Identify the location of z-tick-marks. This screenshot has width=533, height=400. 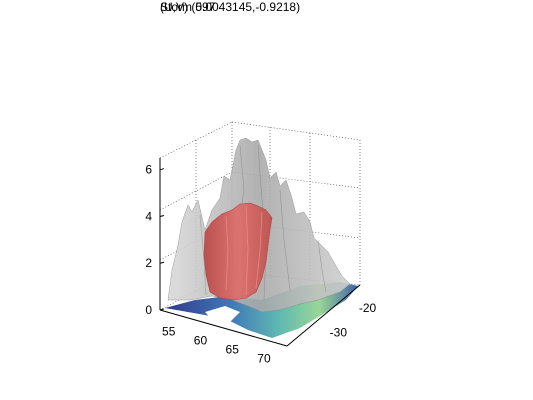
(162, 239).